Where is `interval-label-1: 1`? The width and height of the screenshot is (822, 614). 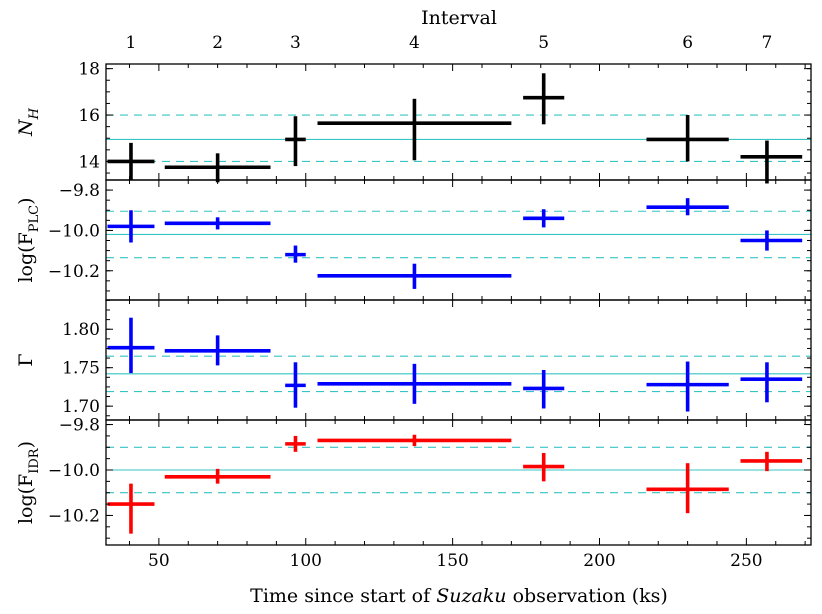
interval-label-1: 1 is located at coordinates (131, 43).